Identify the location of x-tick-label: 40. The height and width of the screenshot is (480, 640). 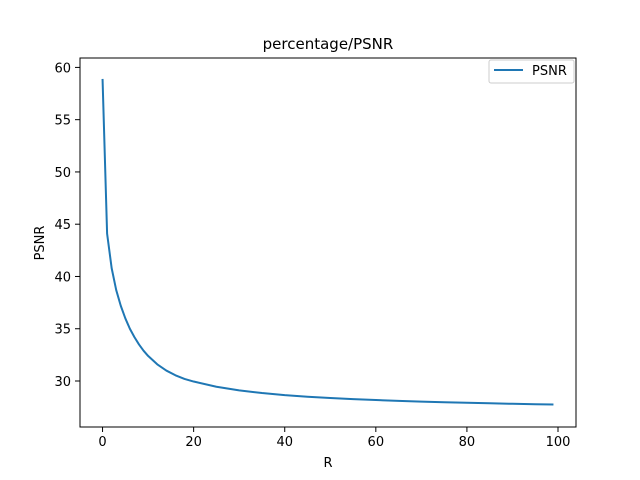
(284, 442).